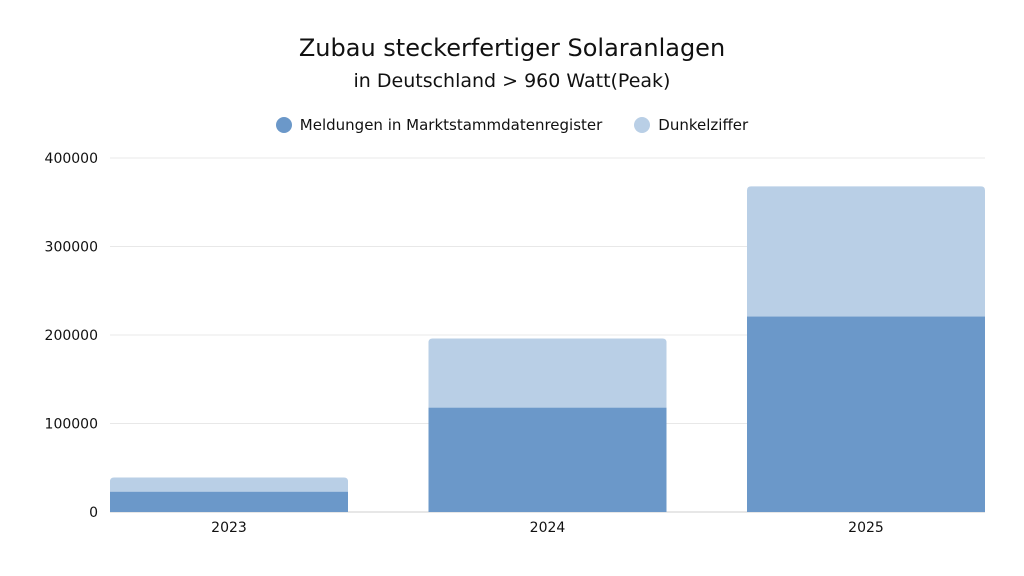  I want to click on legend-item-dunkelziffer: Dunkelziffer, so click(691, 125).